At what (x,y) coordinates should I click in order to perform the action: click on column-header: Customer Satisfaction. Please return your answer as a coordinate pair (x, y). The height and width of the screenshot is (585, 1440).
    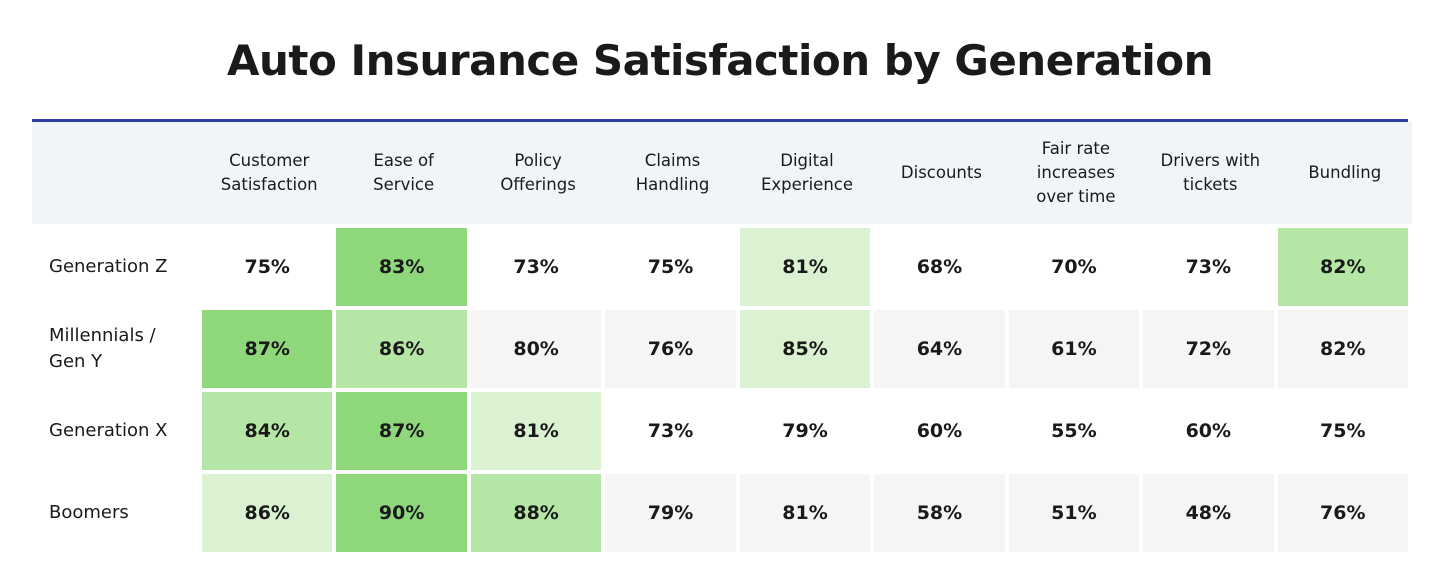
    Looking at the image, I should click on (269, 173).